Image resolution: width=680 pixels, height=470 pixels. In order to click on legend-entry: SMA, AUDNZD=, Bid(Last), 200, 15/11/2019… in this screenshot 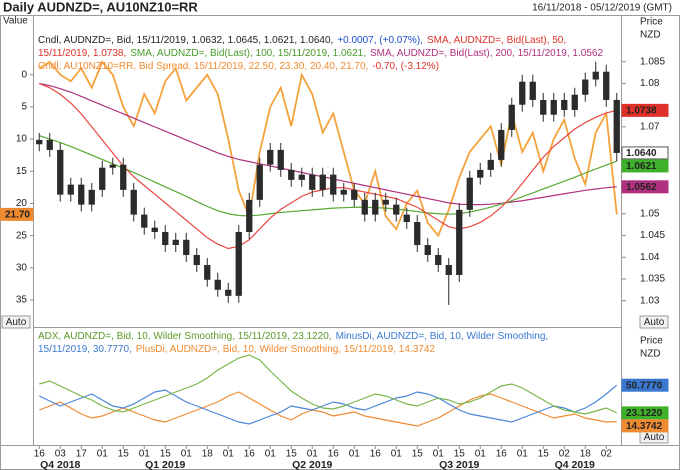, I will do `click(486, 53)`.